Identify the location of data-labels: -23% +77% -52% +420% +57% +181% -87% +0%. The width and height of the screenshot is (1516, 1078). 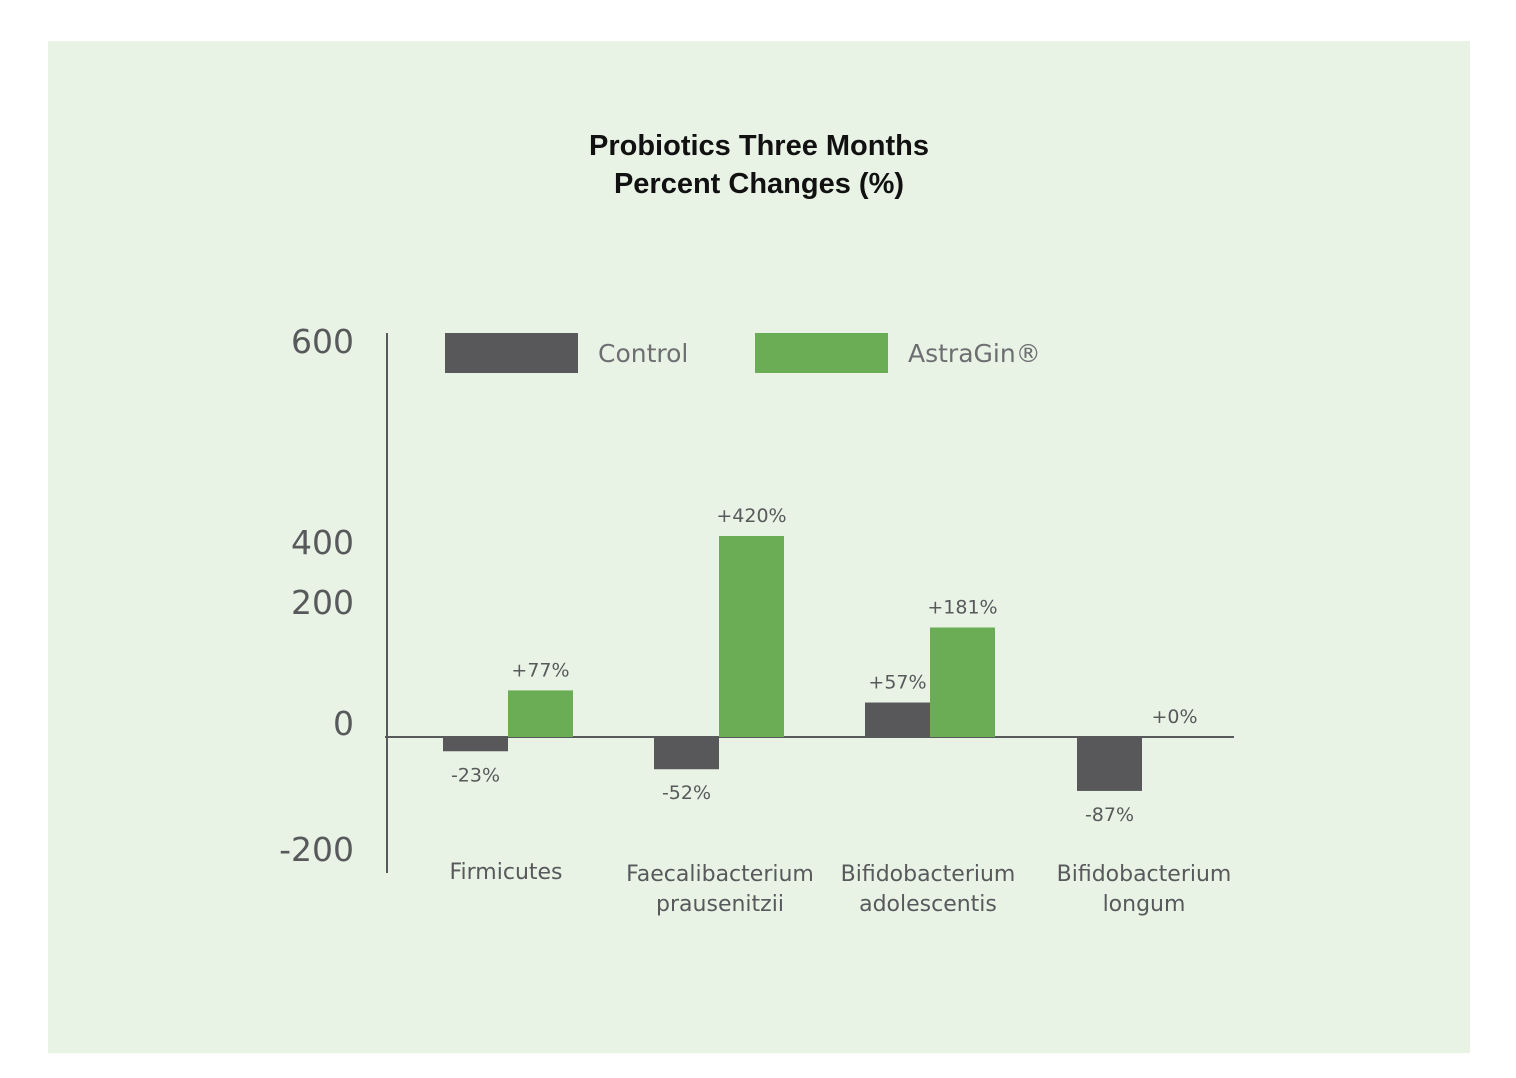
(824, 665).